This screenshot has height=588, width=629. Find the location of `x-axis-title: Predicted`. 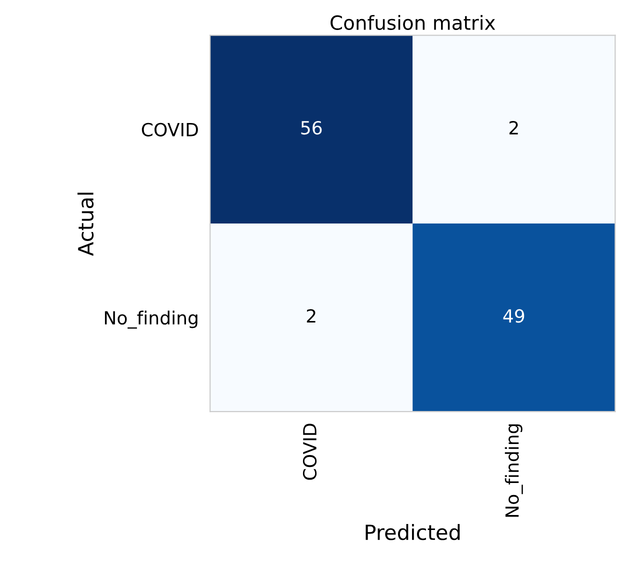

x-axis-title: Predicted is located at coordinates (413, 532).